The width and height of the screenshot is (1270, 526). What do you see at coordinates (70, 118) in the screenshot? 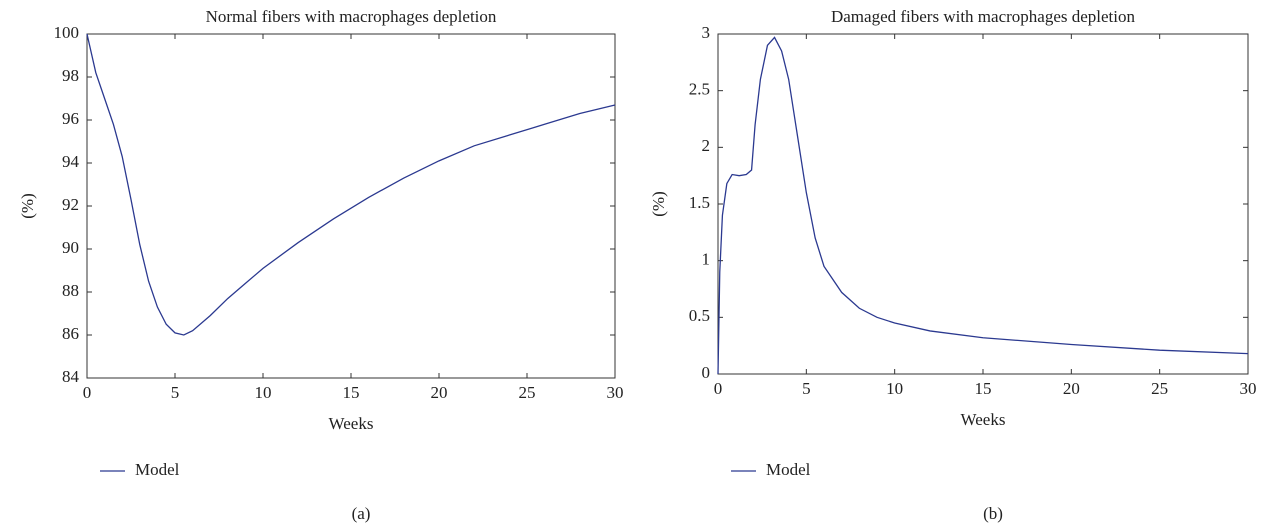
I see `y-tick-label: 96` at bounding box center [70, 118].